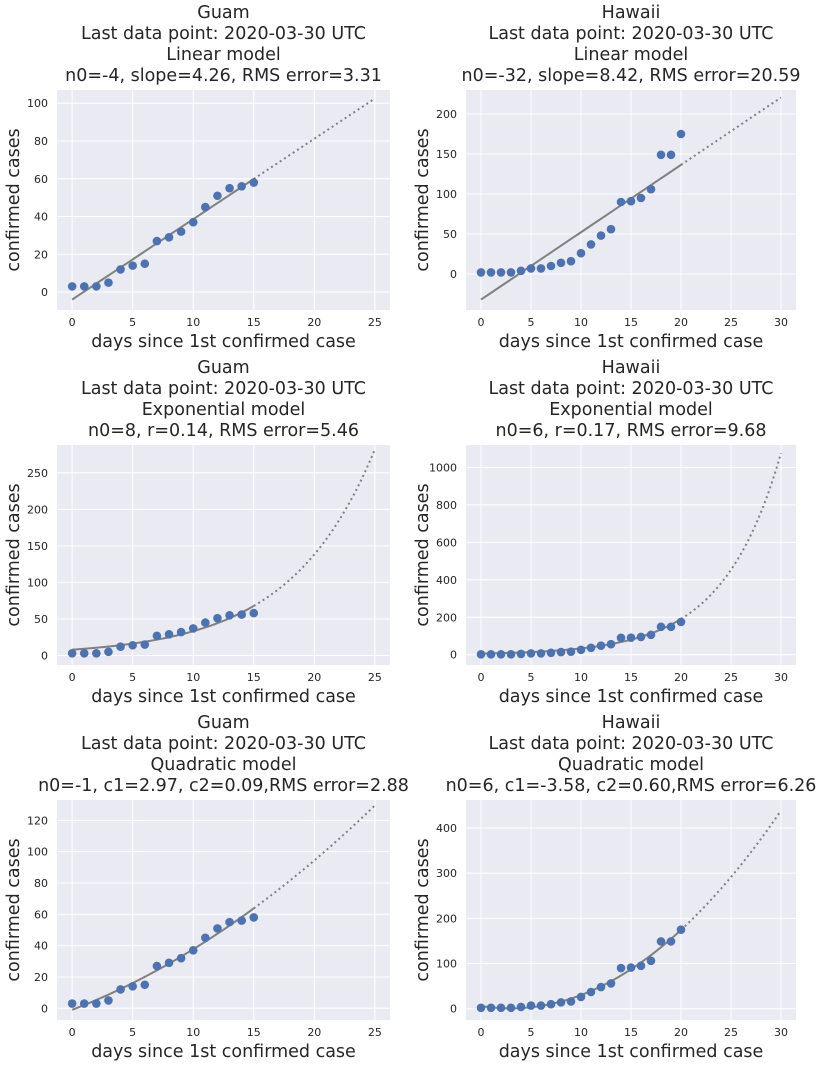 The width and height of the screenshot is (816, 1069). Describe the element at coordinates (631, 677) in the screenshot. I see `x-tick-label: 15` at that location.